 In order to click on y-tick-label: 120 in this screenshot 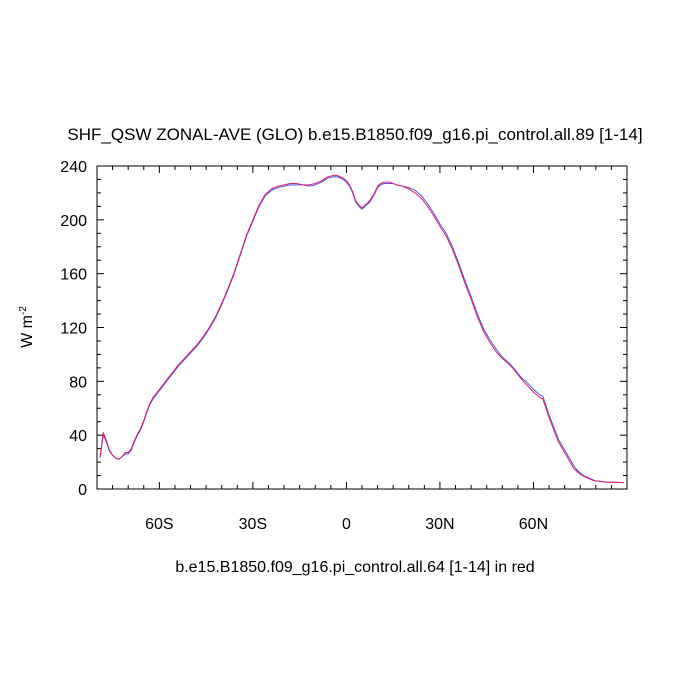, I will do `click(73, 329)`.